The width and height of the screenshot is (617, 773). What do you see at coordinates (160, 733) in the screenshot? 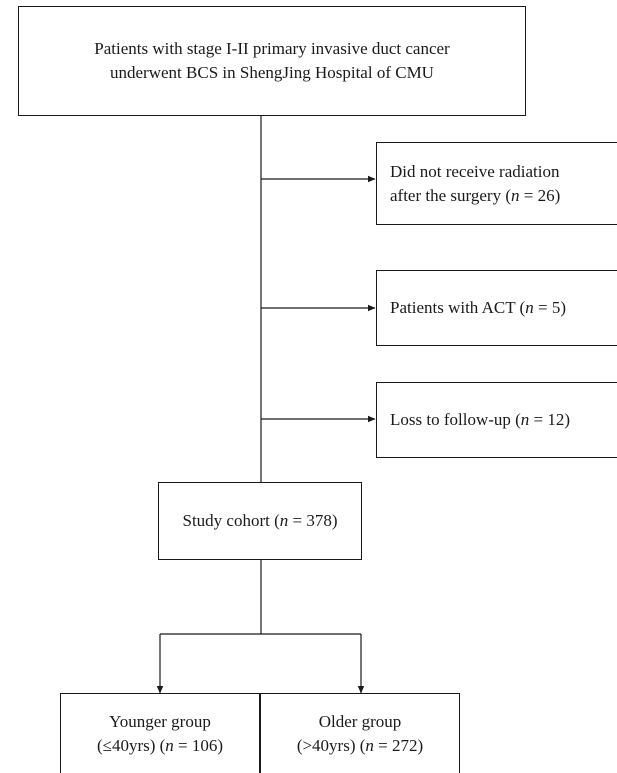
I see `younger-group-box: Younger group (≤40yrs) (n = 106)` at bounding box center [160, 733].